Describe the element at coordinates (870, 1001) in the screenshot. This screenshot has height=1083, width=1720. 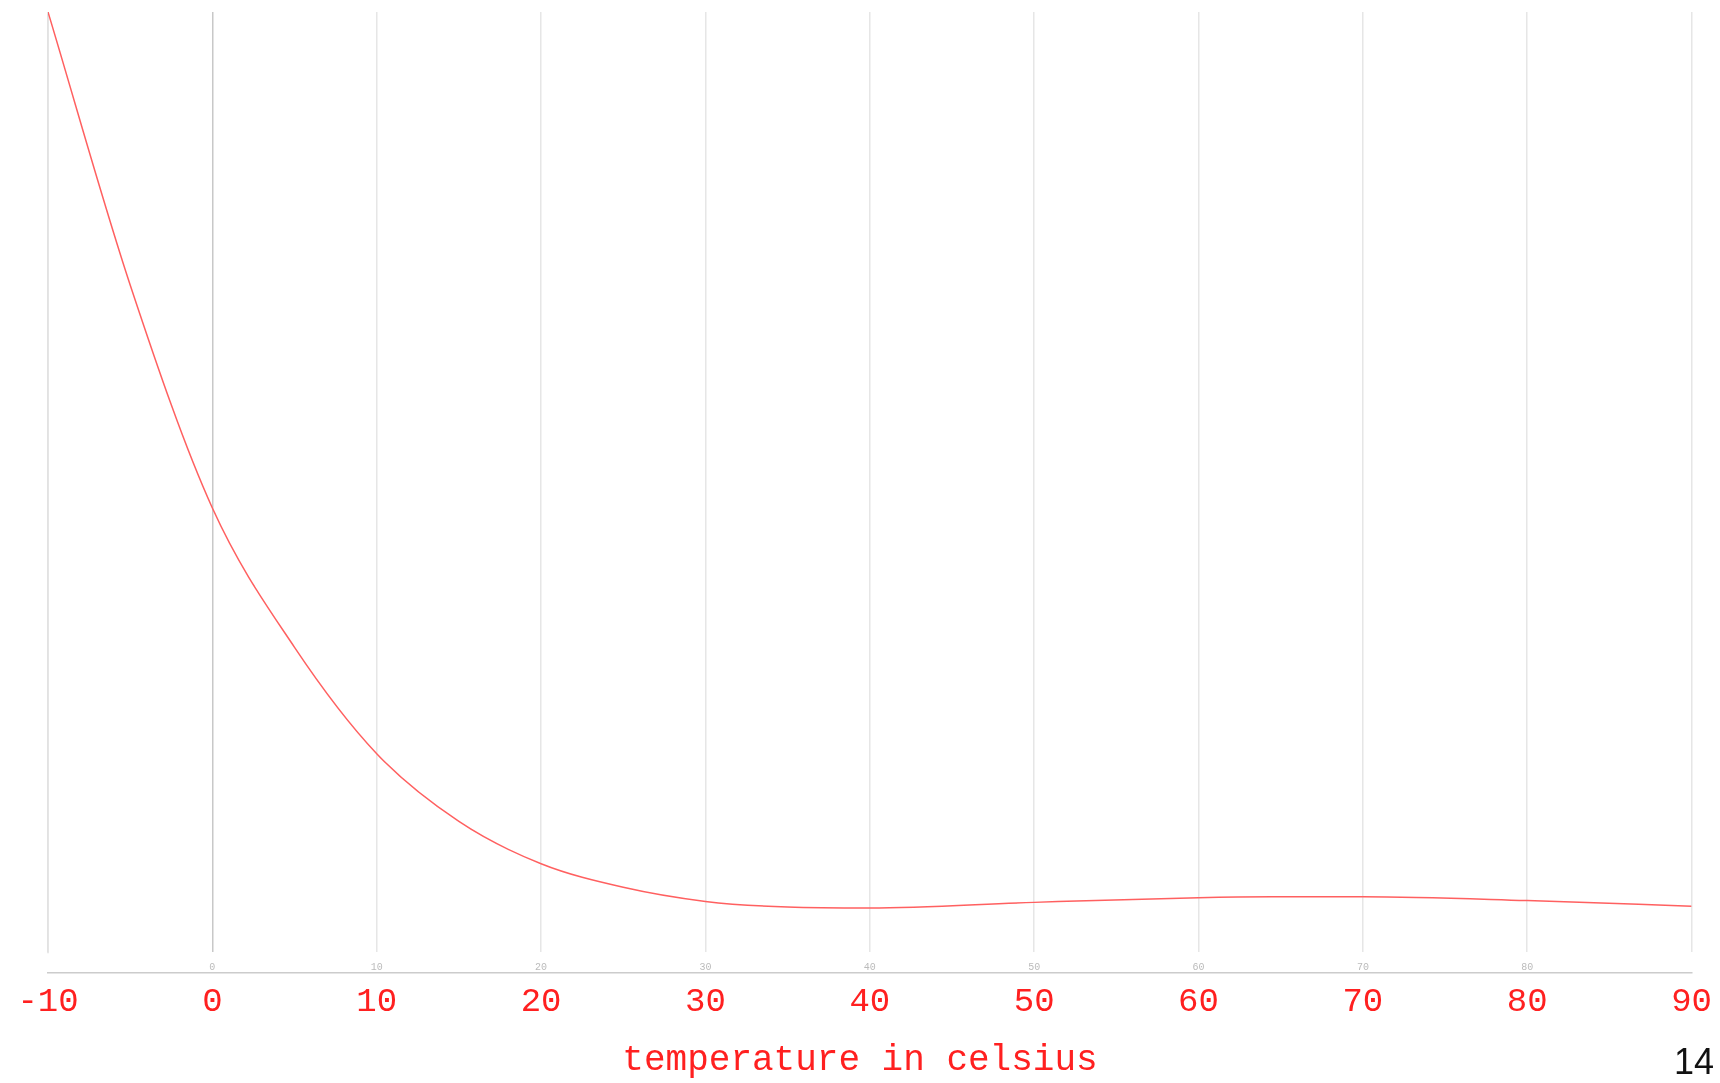
I see `x-tick-label: 40` at that location.